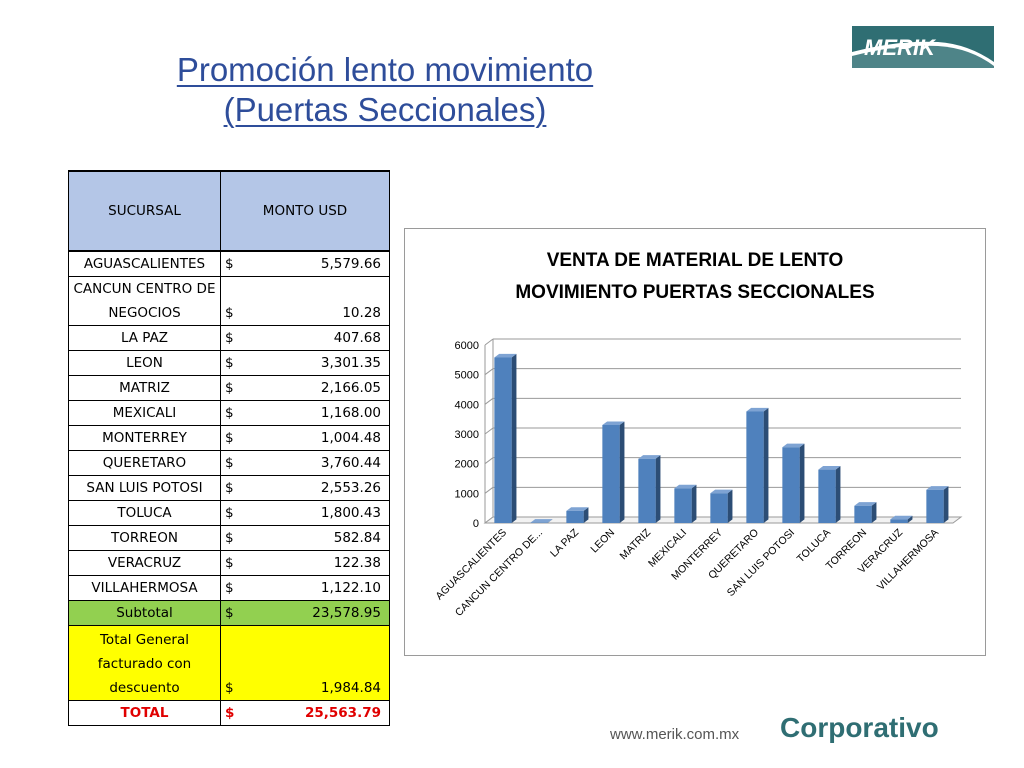 Image resolution: width=1024 pixels, height=768 pixels. I want to click on row-amount: 1,984.84, so click(312, 663).